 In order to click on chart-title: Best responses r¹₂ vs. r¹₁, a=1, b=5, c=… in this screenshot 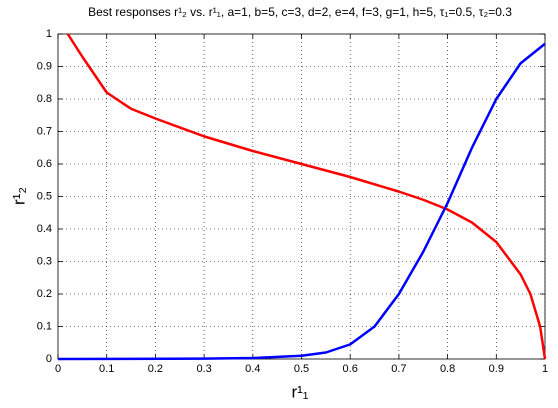, I will do `click(300, 12)`.